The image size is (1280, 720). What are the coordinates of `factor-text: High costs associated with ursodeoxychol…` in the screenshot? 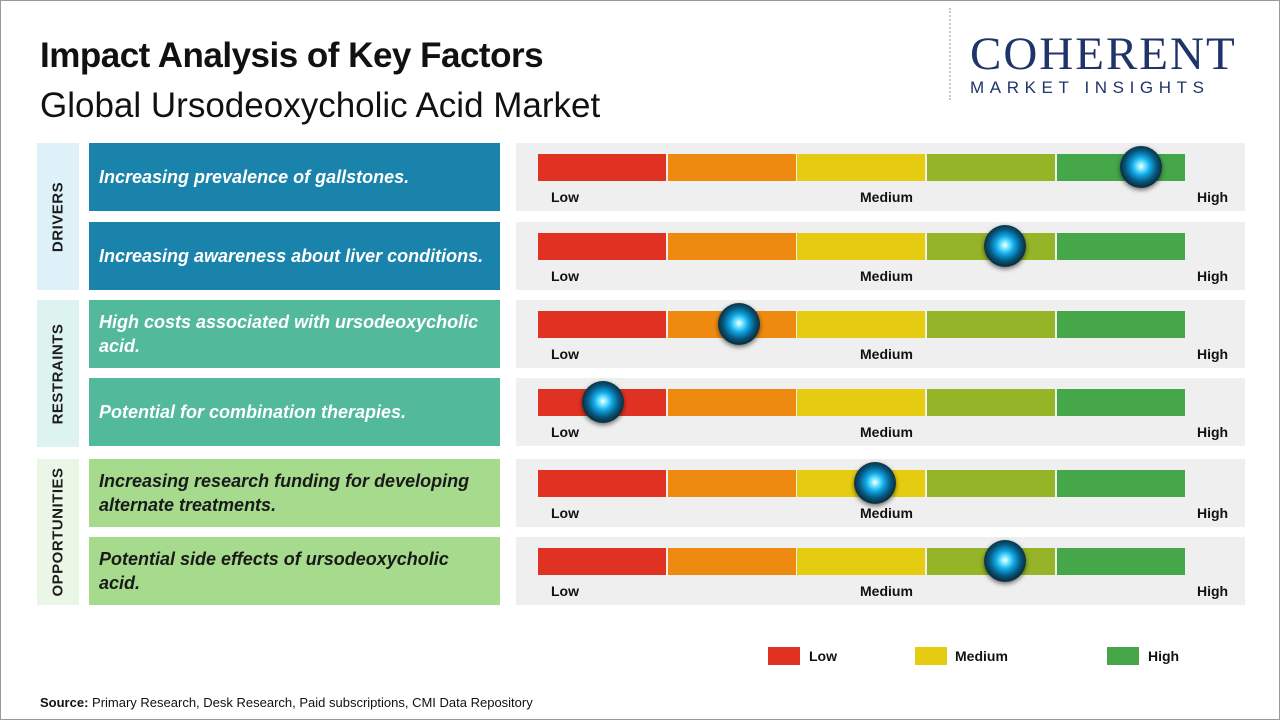 It's located at (289, 334).